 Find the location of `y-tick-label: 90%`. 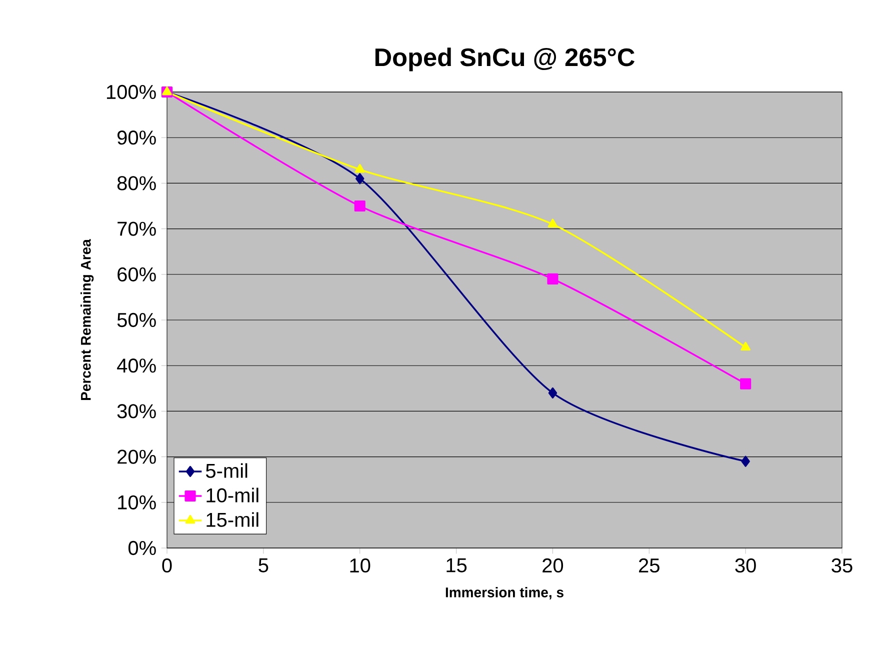

y-tick-label: 90% is located at coordinates (137, 137).